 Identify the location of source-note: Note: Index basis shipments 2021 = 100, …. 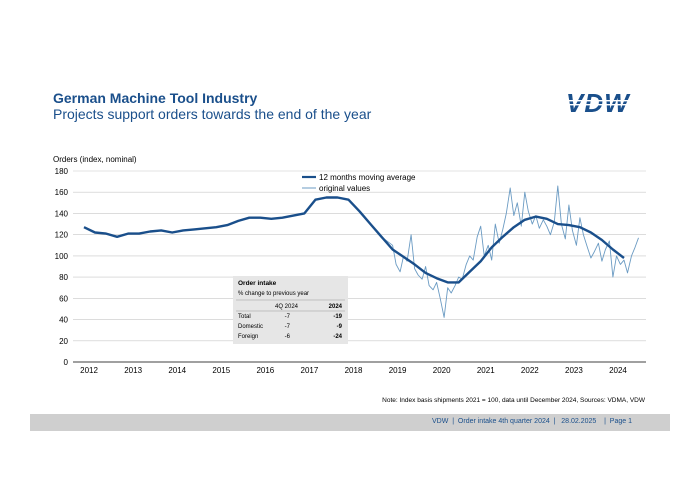
(513, 400).